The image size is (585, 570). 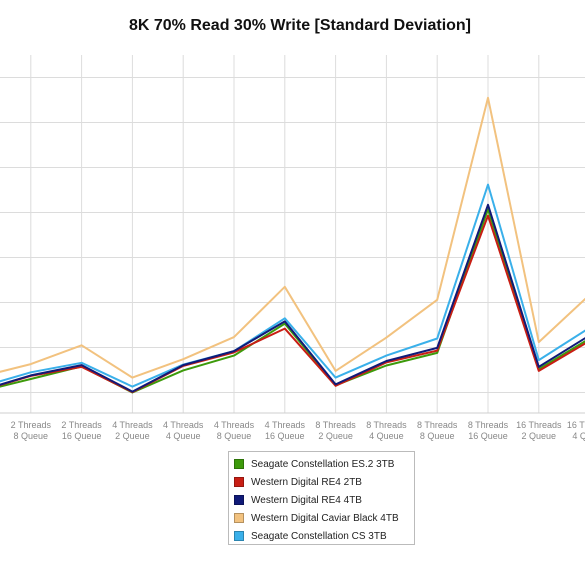 I want to click on legend-item: Seagate Constellation ES.2 3TB, so click(x=321, y=464).